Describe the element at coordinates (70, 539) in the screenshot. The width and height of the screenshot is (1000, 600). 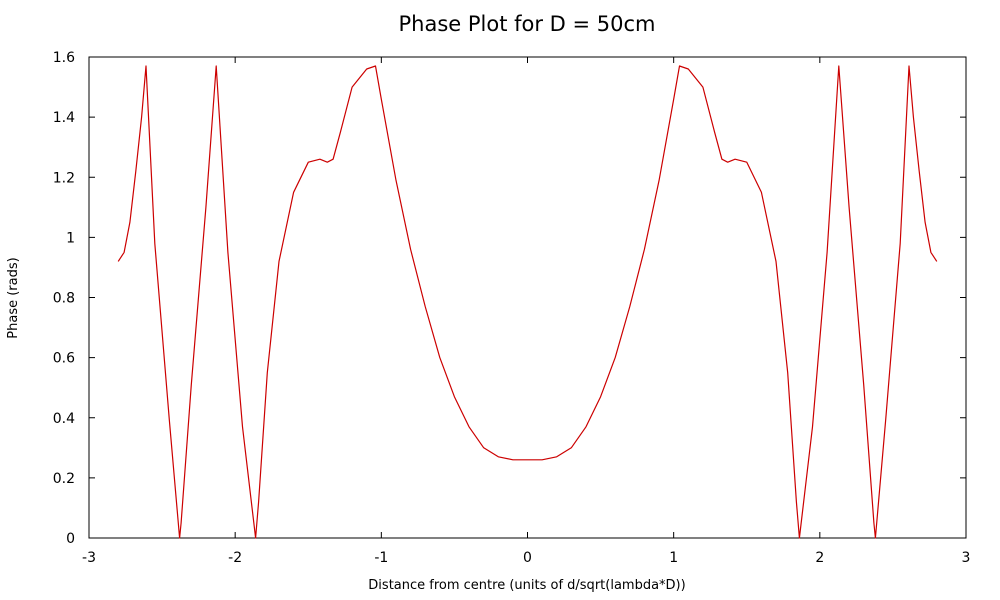
I see `y-tick-label: 0` at that location.